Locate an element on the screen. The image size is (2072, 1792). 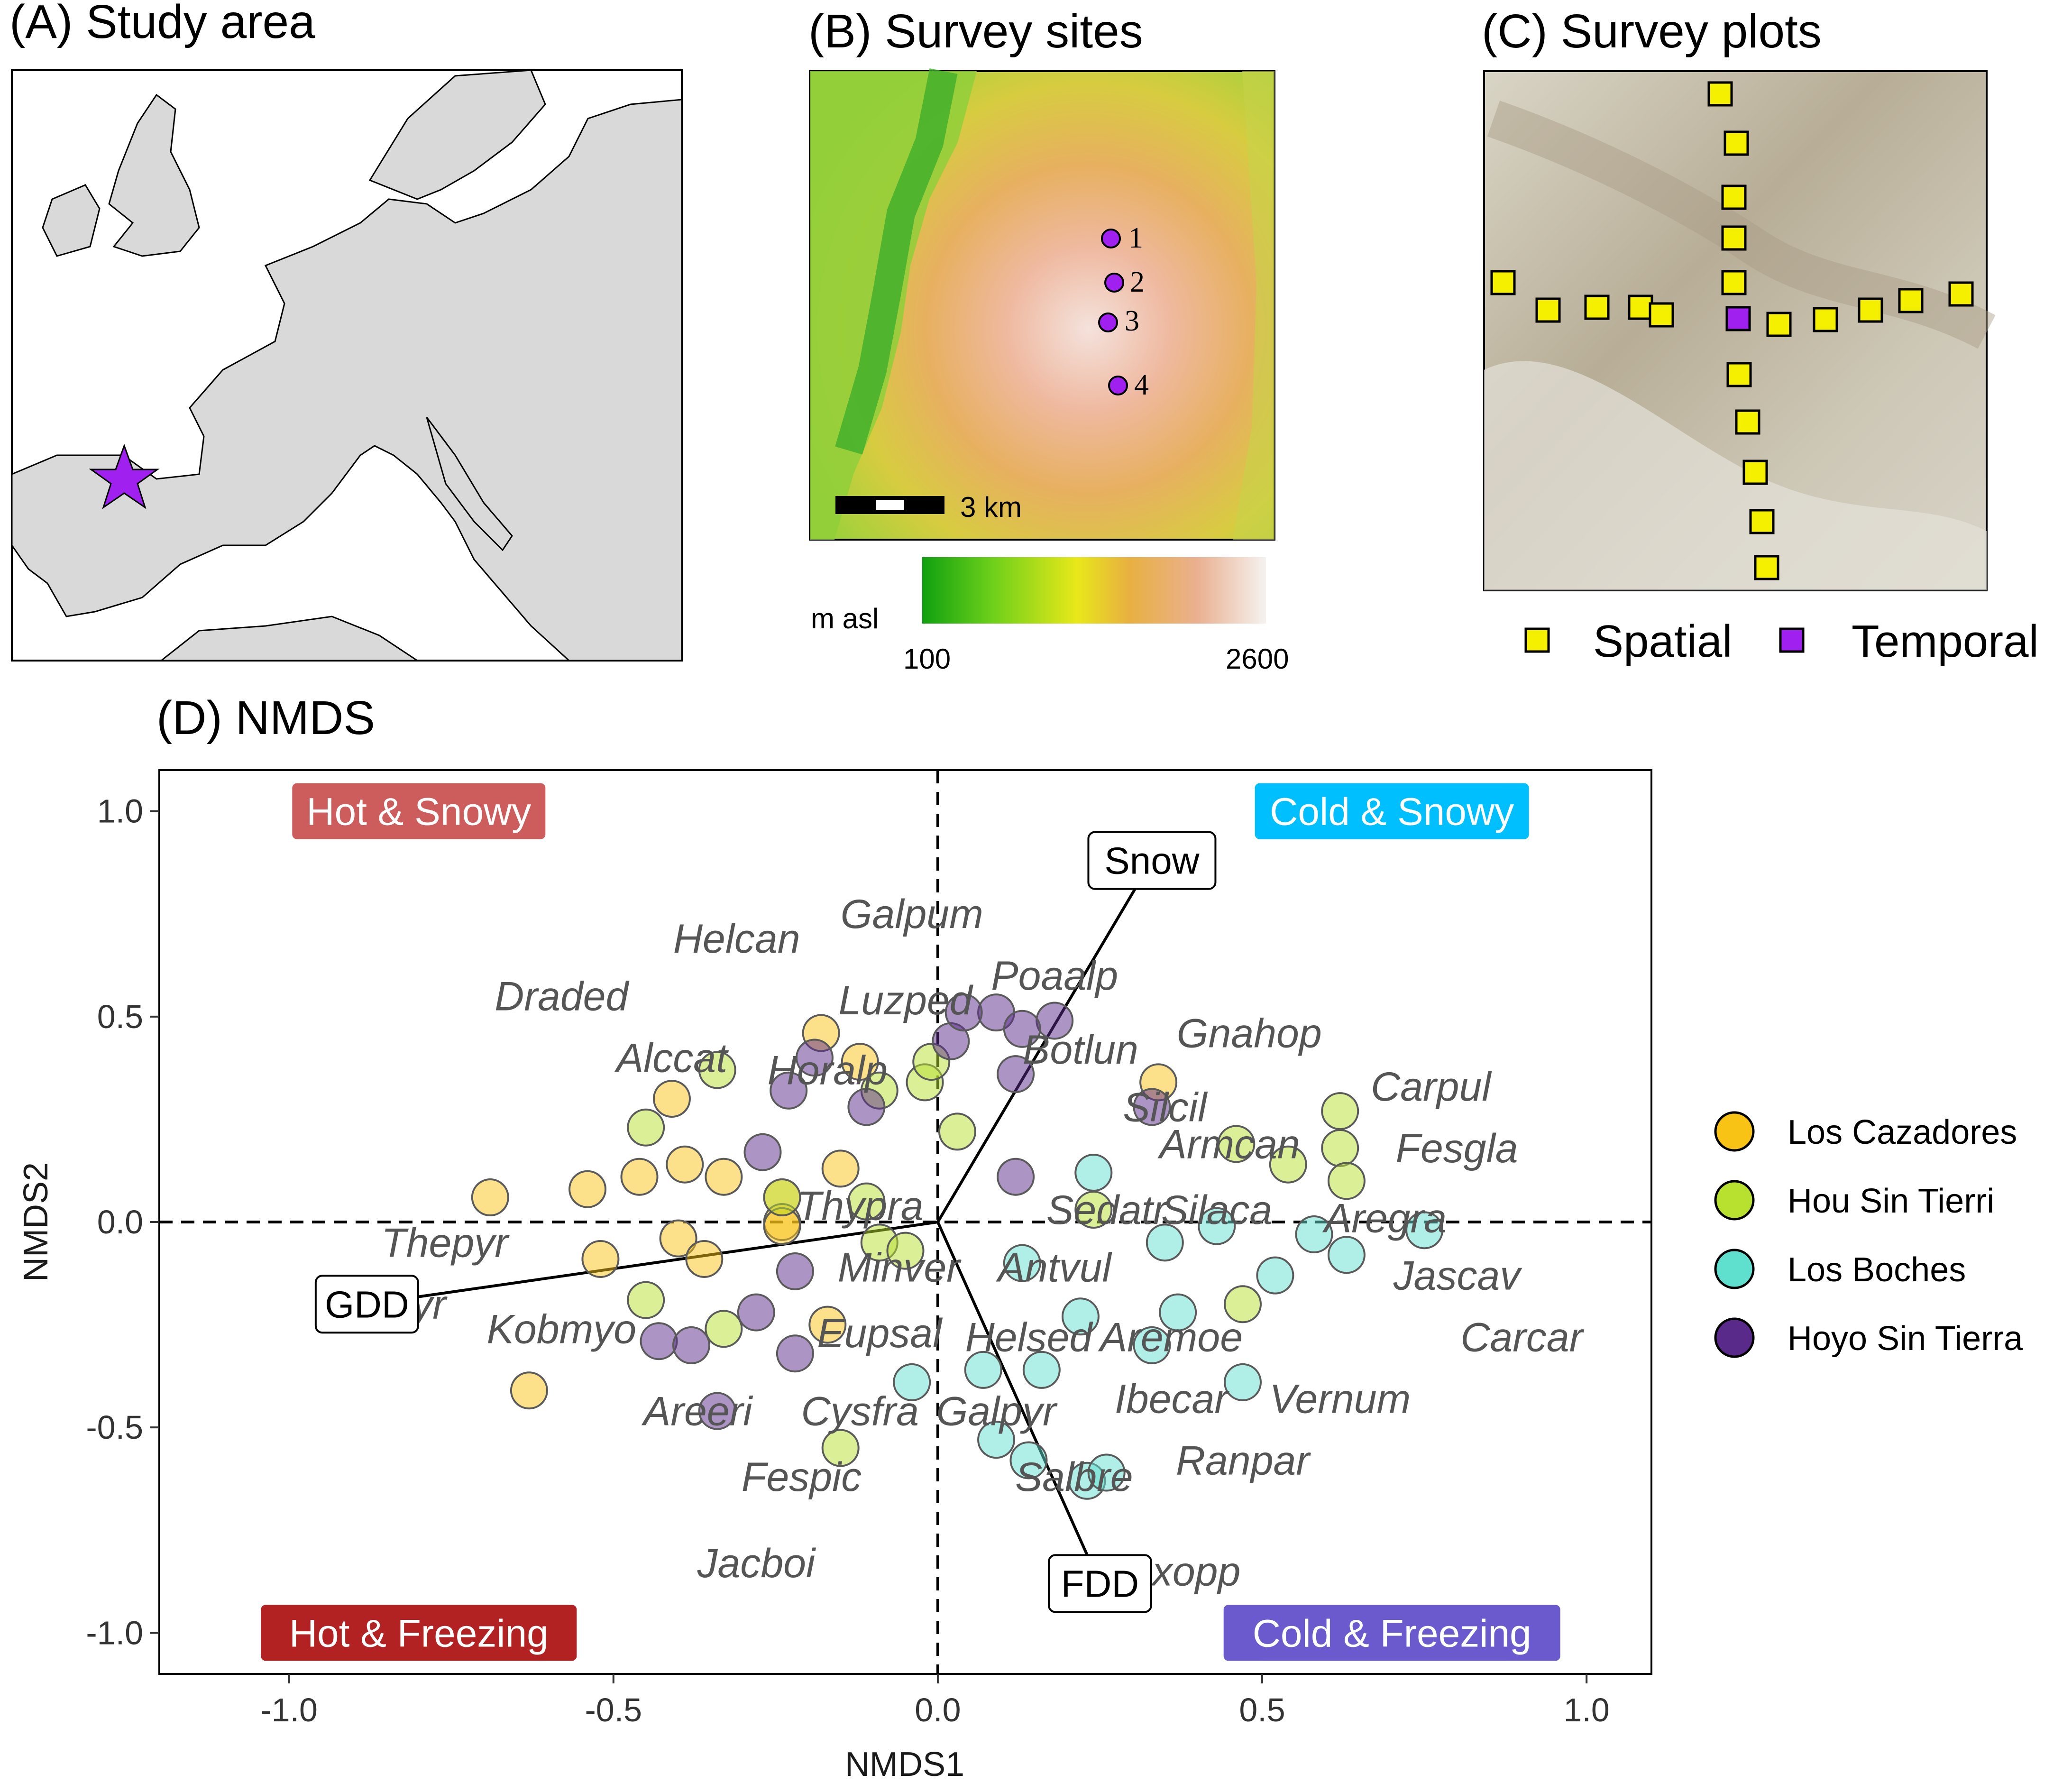
y-tick-label: 0.0 is located at coordinates (120, 1222).